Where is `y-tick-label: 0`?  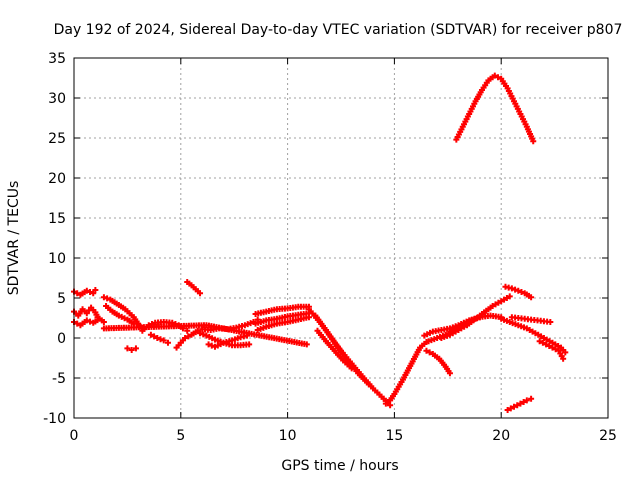 y-tick-label: 0 is located at coordinates (61, 339).